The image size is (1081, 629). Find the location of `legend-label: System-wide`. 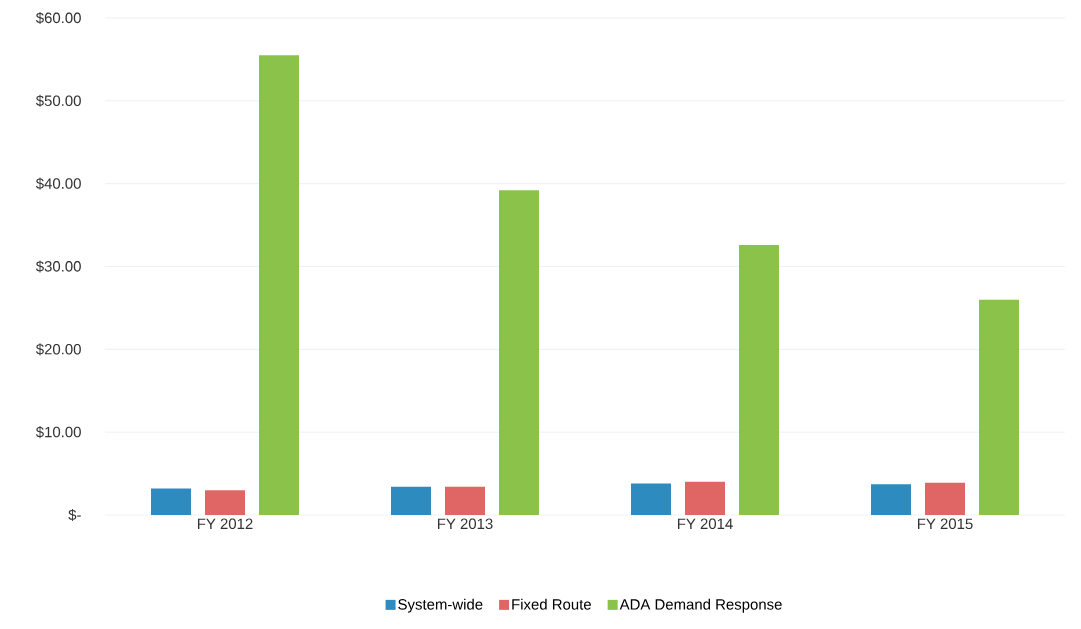

legend-label: System-wide is located at coordinates (440, 605).